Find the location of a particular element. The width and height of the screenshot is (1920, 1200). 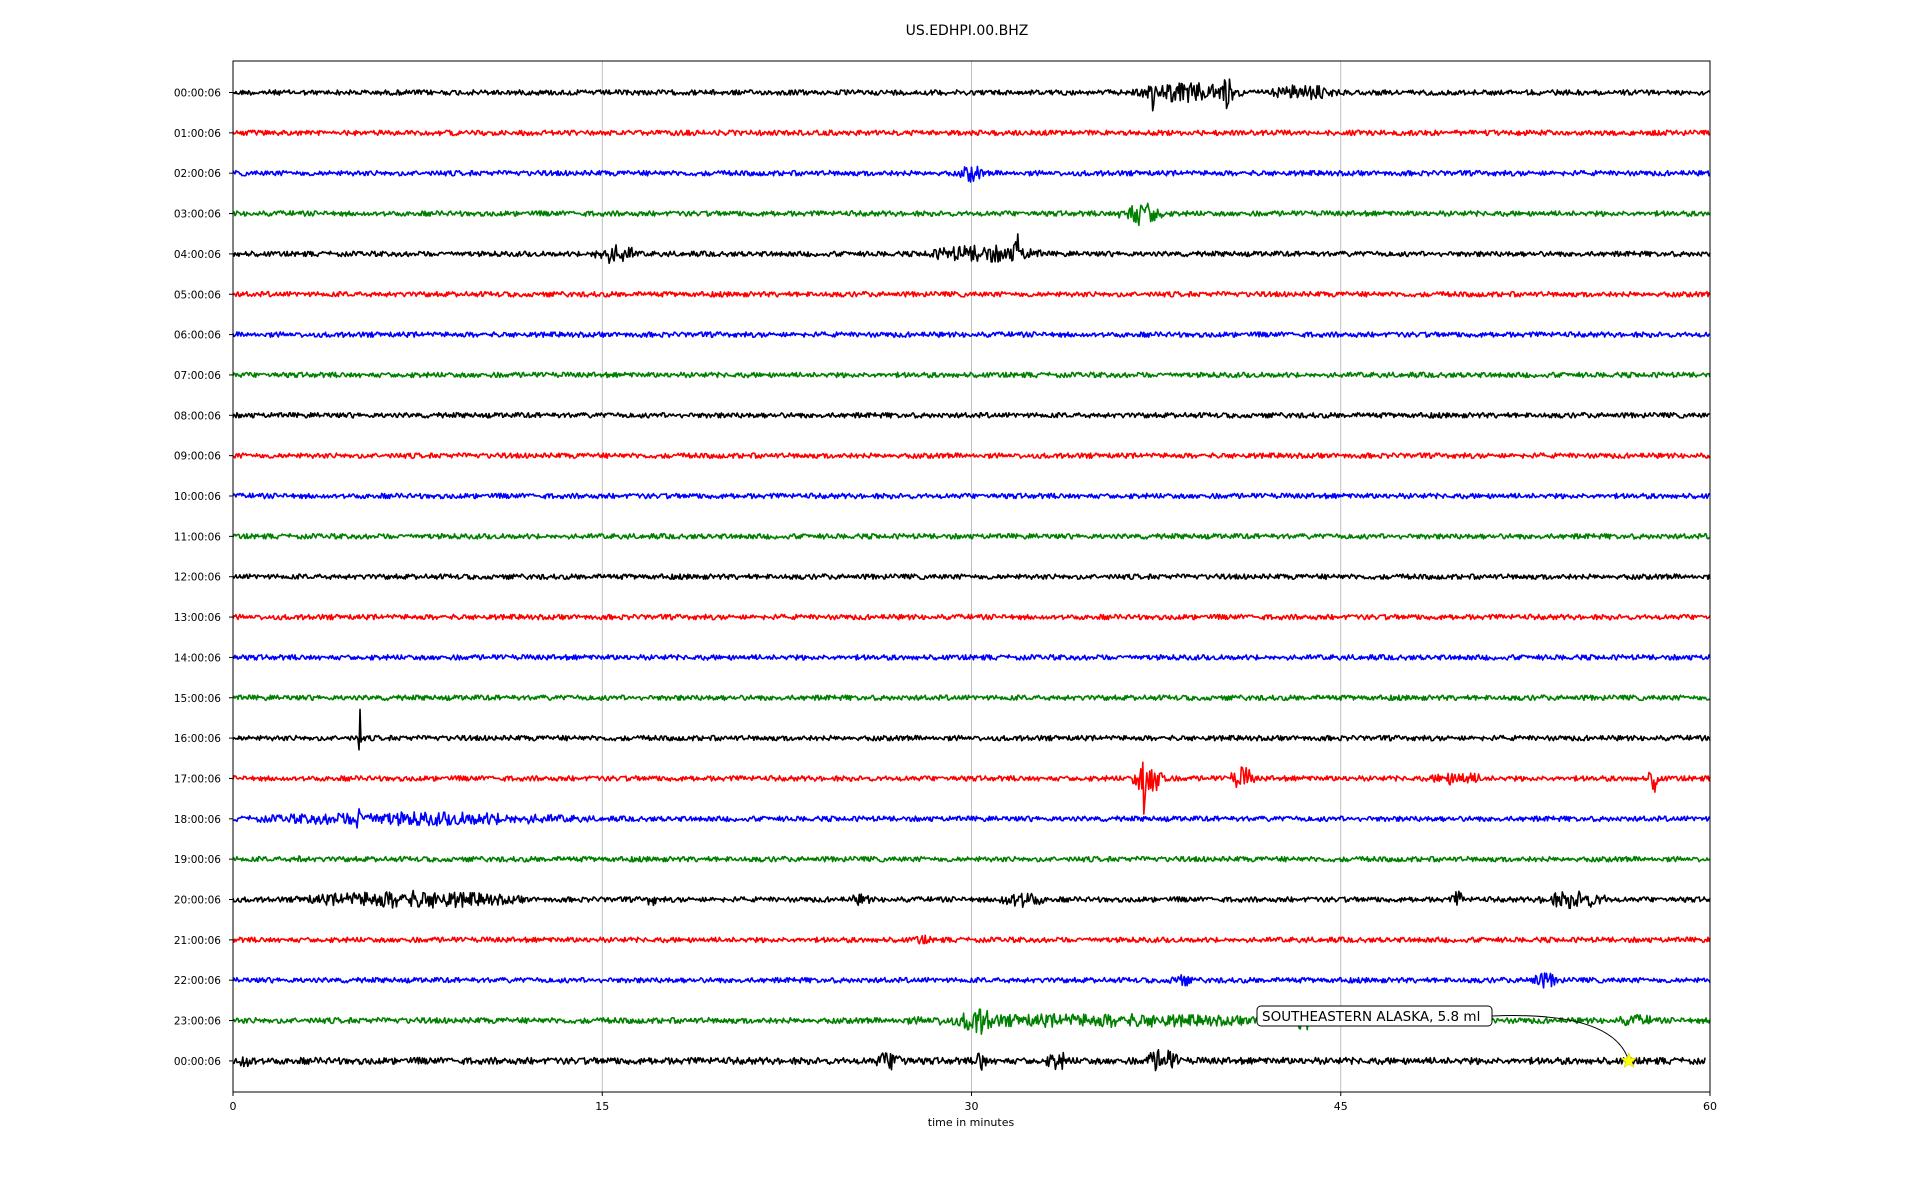

row-time-label: 18:00:06 is located at coordinates (197, 820).